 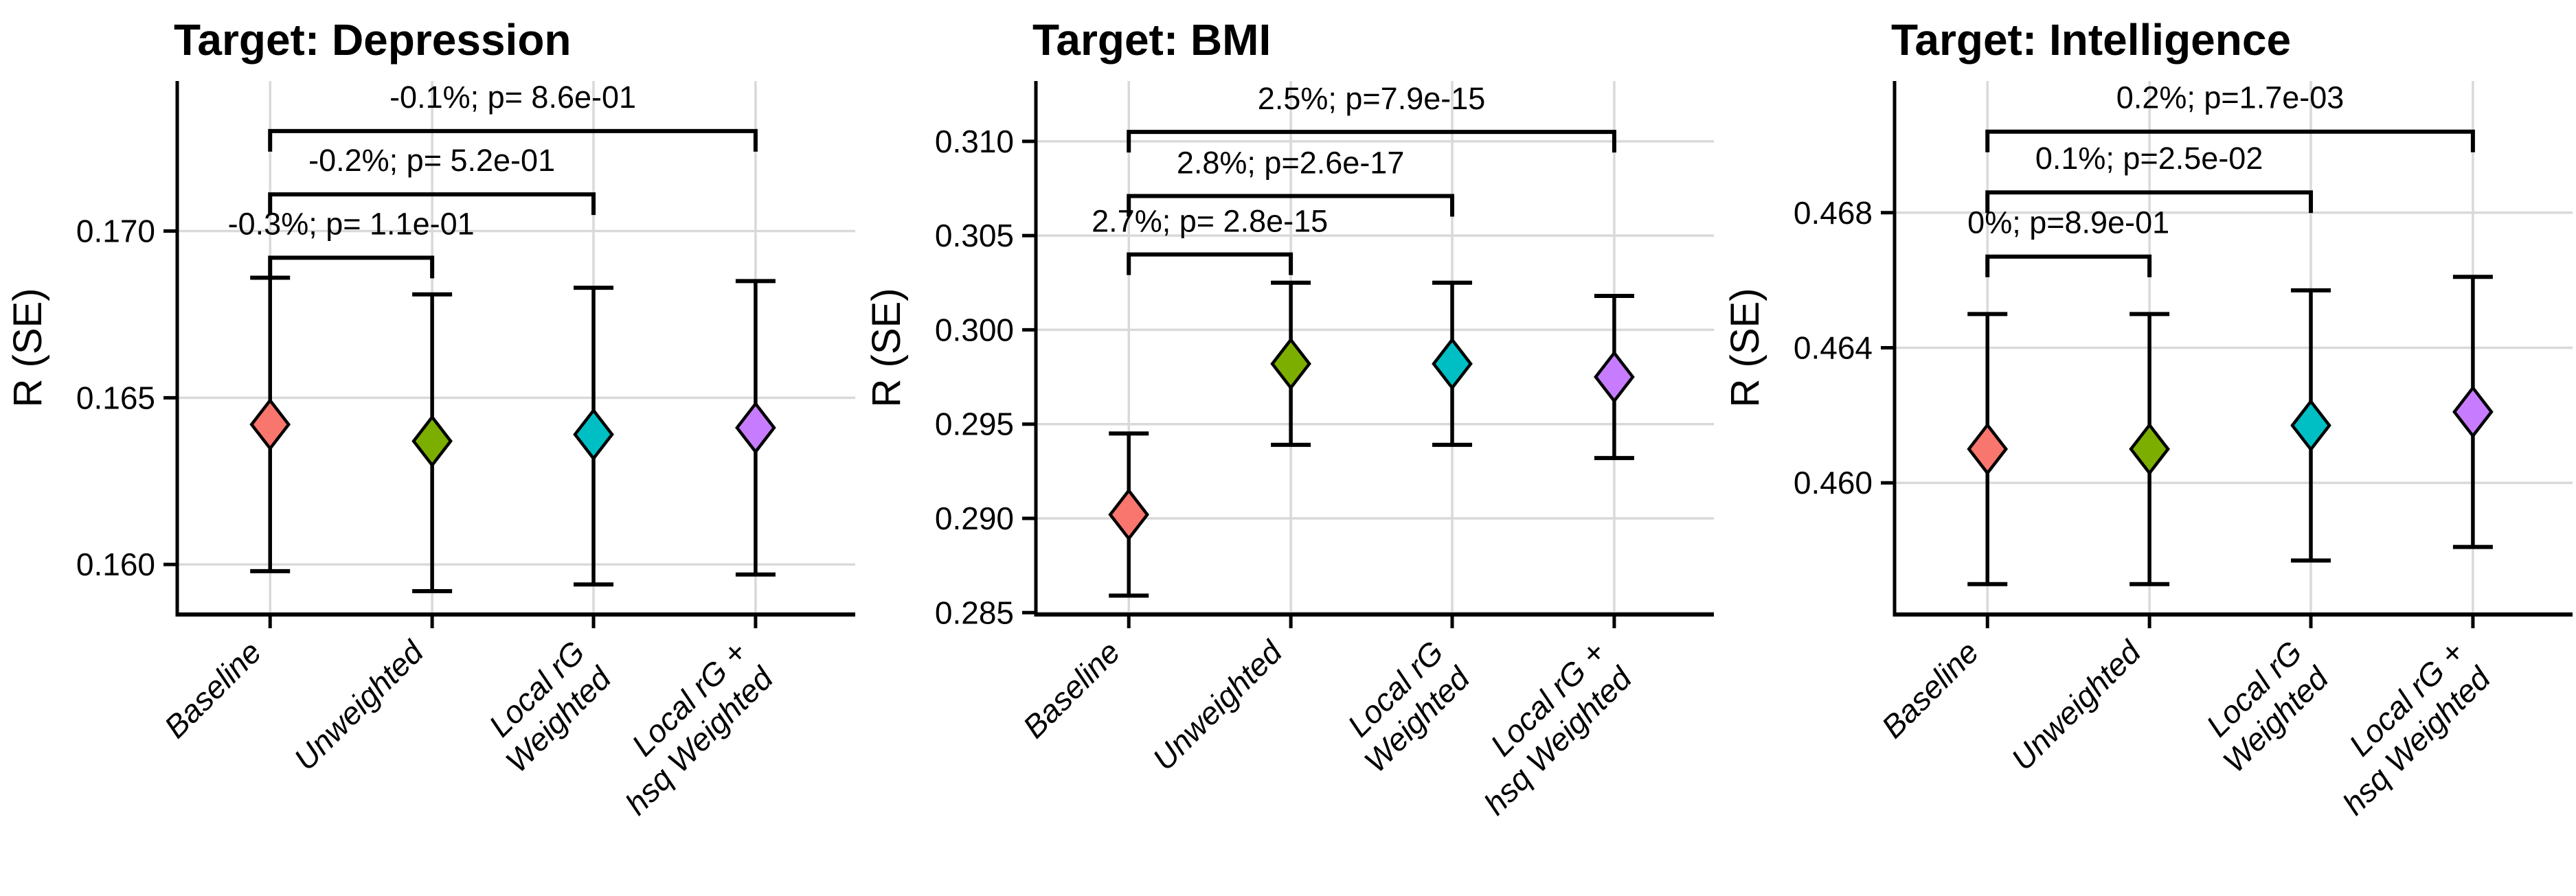 What do you see at coordinates (974, 612) in the screenshot?
I see `y-tick-label: 0.285` at bounding box center [974, 612].